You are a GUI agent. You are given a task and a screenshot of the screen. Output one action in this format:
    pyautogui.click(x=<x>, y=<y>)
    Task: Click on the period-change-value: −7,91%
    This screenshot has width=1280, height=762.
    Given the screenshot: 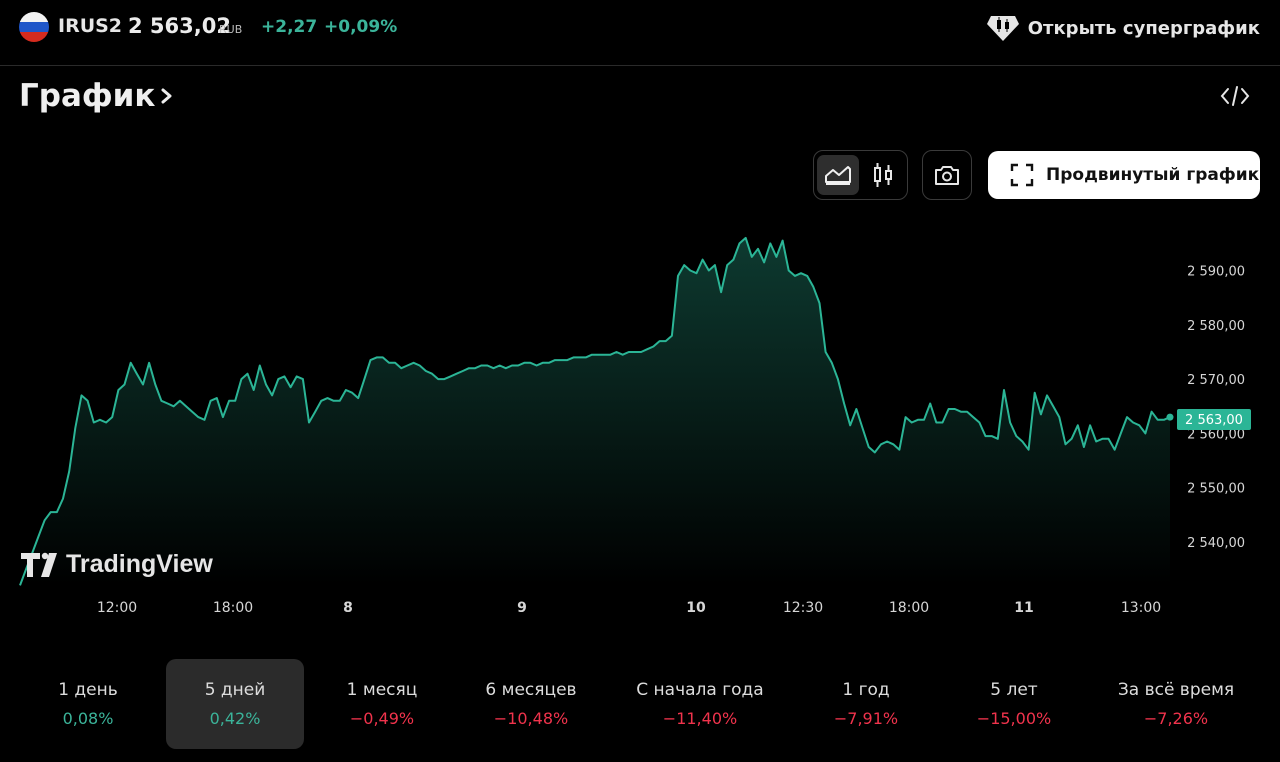 What is the action you would take?
    pyautogui.click(x=866, y=718)
    